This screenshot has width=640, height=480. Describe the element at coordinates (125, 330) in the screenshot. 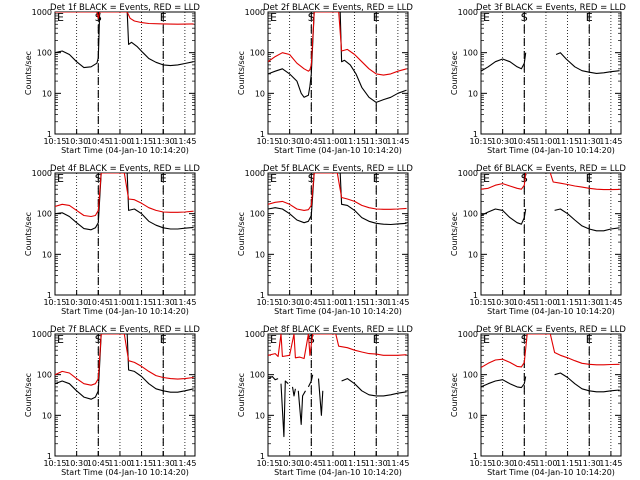

I see `chart-title: Det 7f BLACK = Events, RED = LLD` at that location.